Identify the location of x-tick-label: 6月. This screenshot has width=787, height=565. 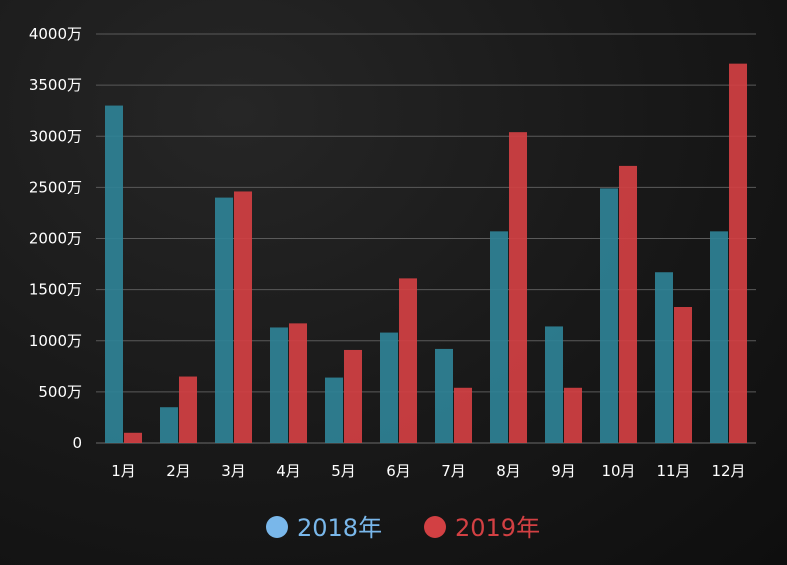
(398, 471).